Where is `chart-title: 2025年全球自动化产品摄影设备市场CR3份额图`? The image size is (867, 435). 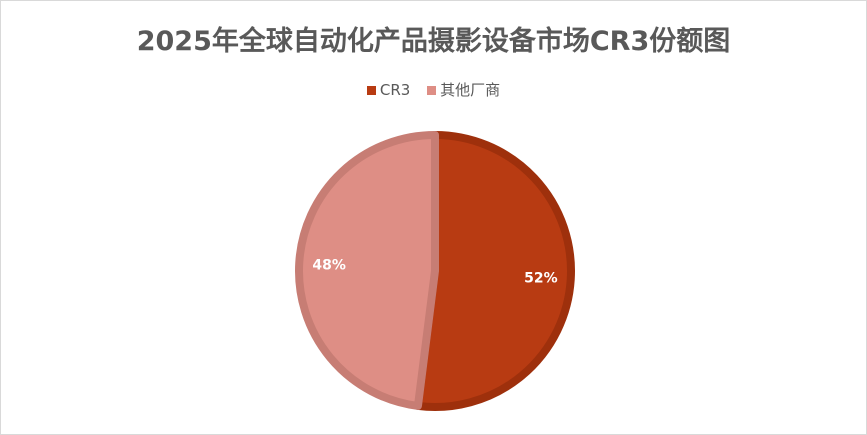
chart-title: 2025年全球自动化产品摄影设备市场CR3份额图 is located at coordinates (433, 41).